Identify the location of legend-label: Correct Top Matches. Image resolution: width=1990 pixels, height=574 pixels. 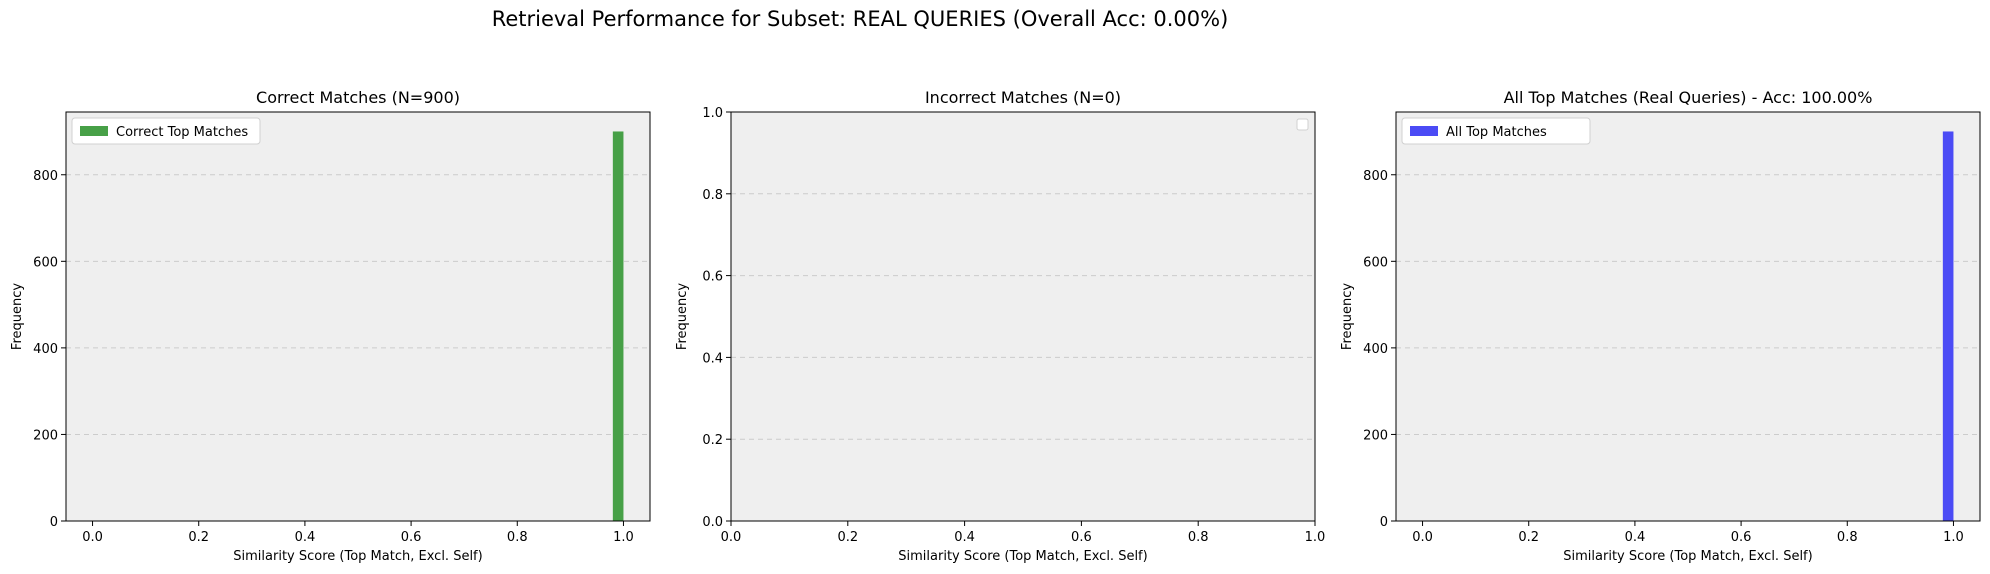
(182, 132).